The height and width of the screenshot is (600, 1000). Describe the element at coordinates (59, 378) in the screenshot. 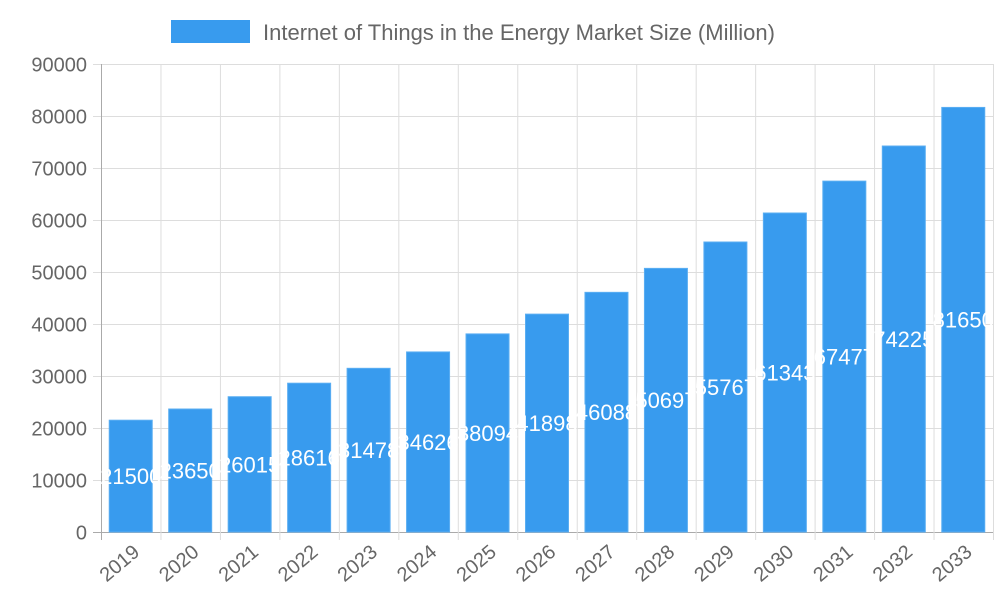

I see `y-tick-label: 30000` at that location.